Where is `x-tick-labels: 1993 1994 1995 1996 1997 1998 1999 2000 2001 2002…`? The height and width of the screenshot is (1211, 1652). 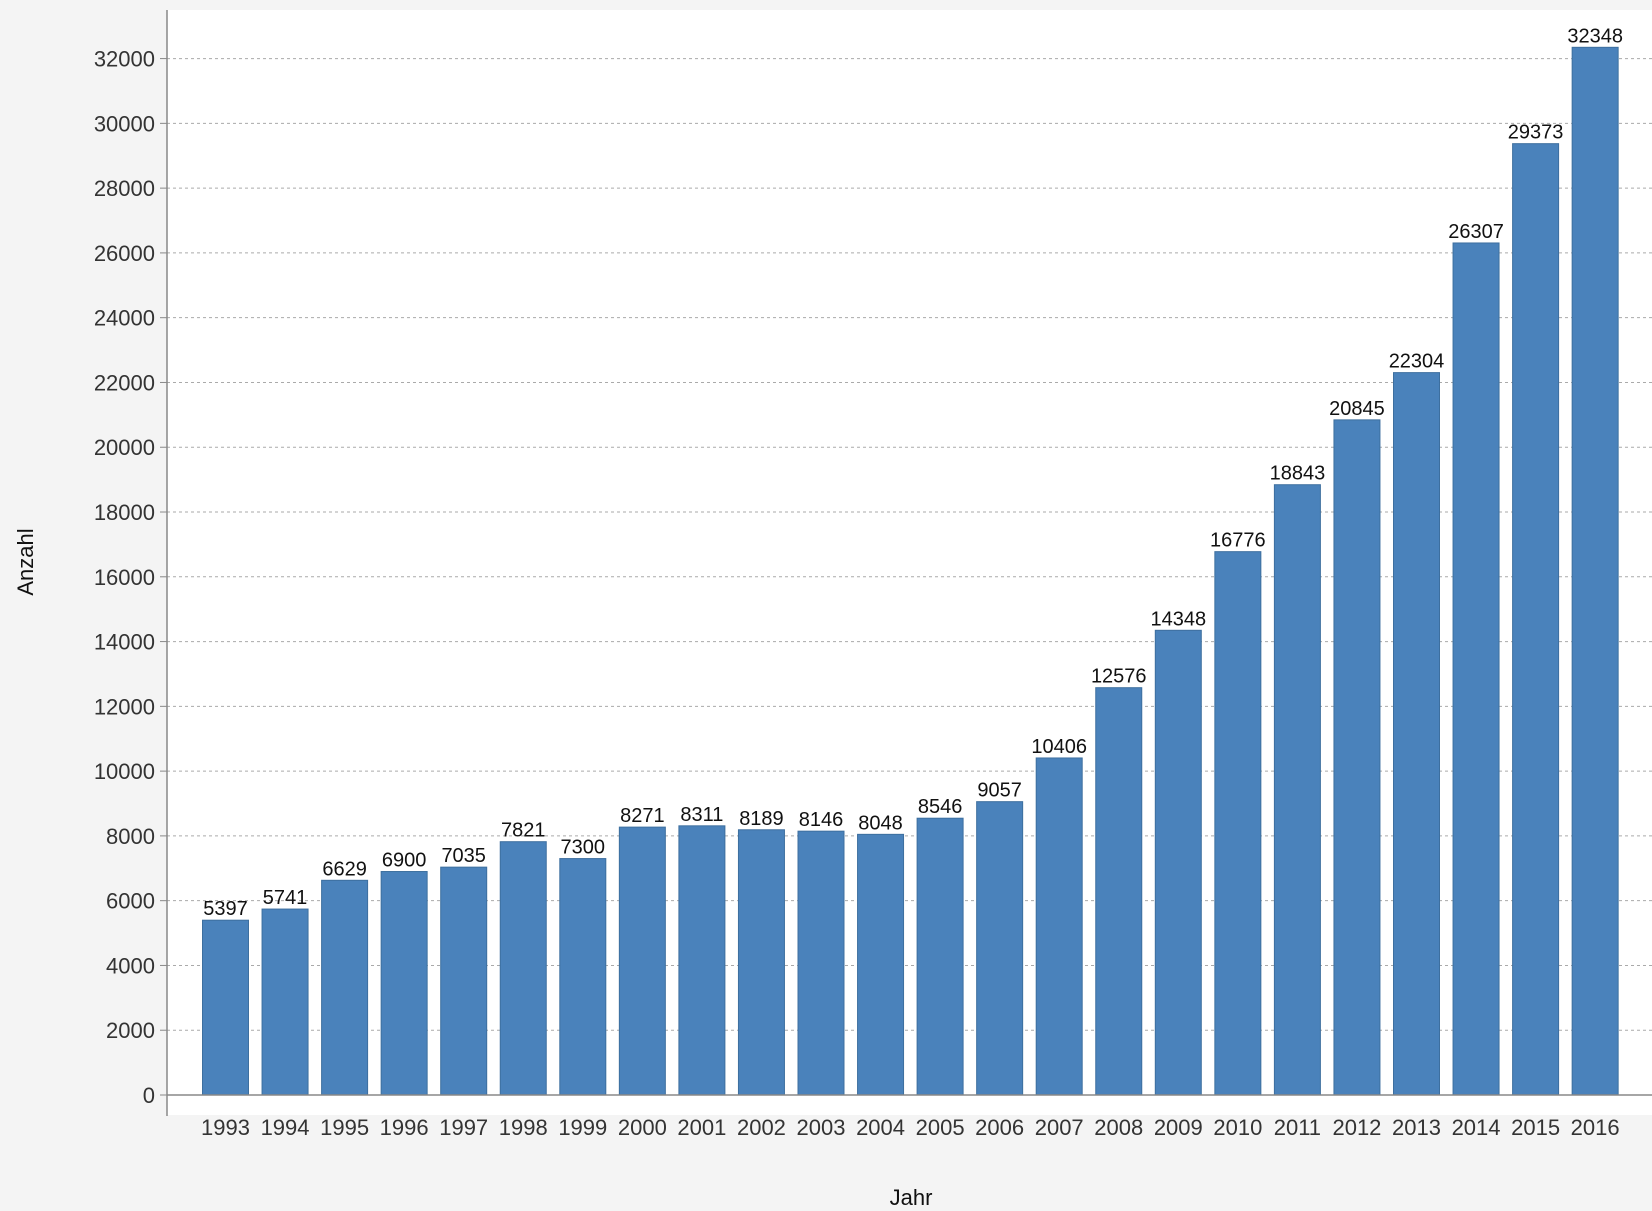 x-tick-labels: 1993 1994 1995 1996 1997 1998 1999 2000 2001 2002… is located at coordinates (910, 1127).